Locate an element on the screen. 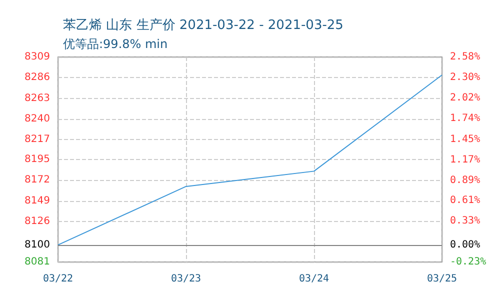  x-tick-label: 03/25 is located at coordinates (442, 279).